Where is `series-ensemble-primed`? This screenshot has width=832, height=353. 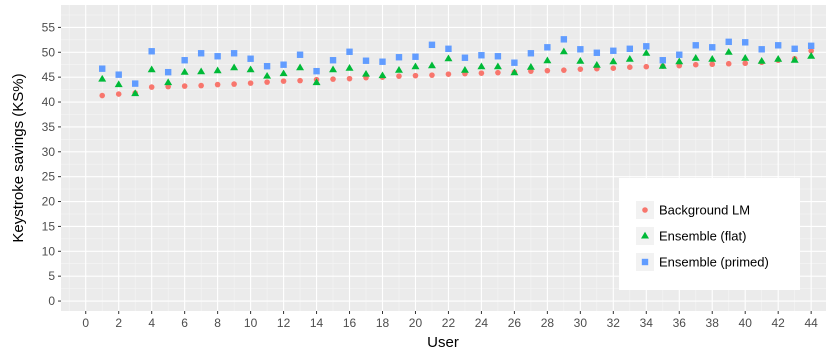
series-ensemble-primed is located at coordinates (457, 61).